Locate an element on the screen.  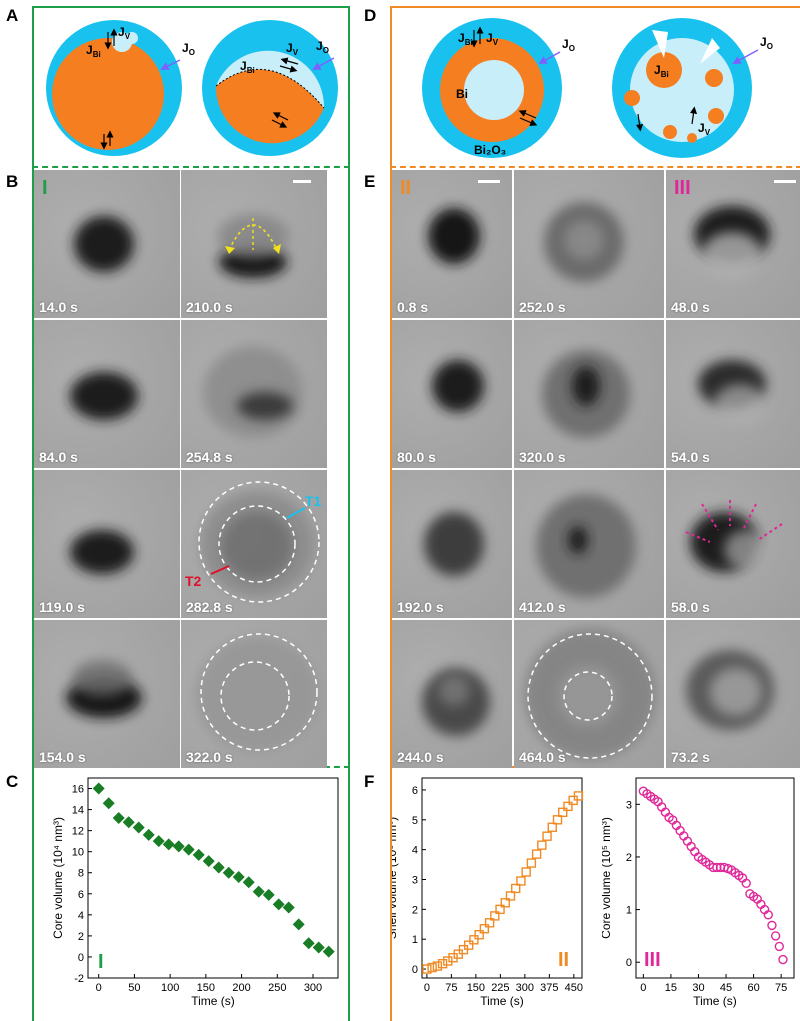
timestamp-label: 252.0 s is located at coordinates (542, 307).